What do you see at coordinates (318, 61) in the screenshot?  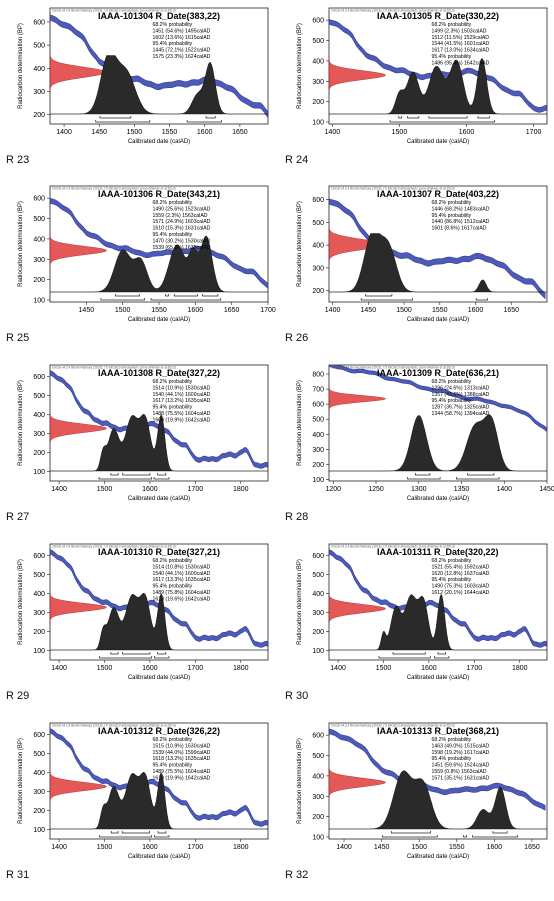 I see `y-tick-label: 400` at bounding box center [318, 61].